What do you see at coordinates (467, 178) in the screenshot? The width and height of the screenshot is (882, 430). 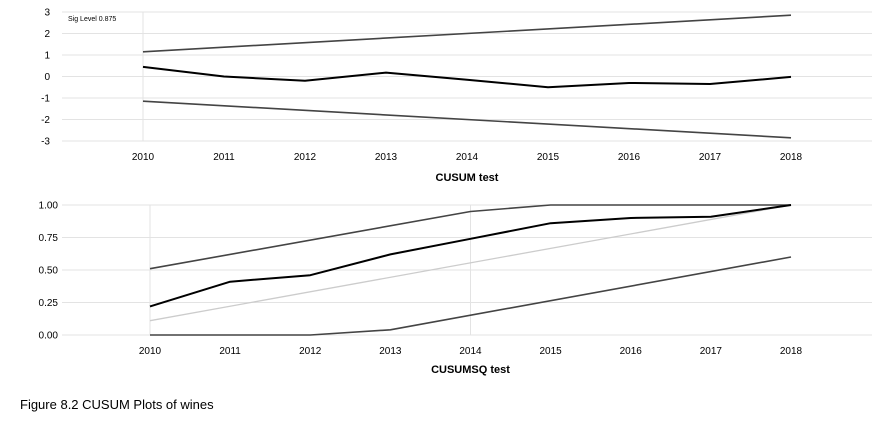 I see `chart-title: CUSUM test` at bounding box center [467, 178].